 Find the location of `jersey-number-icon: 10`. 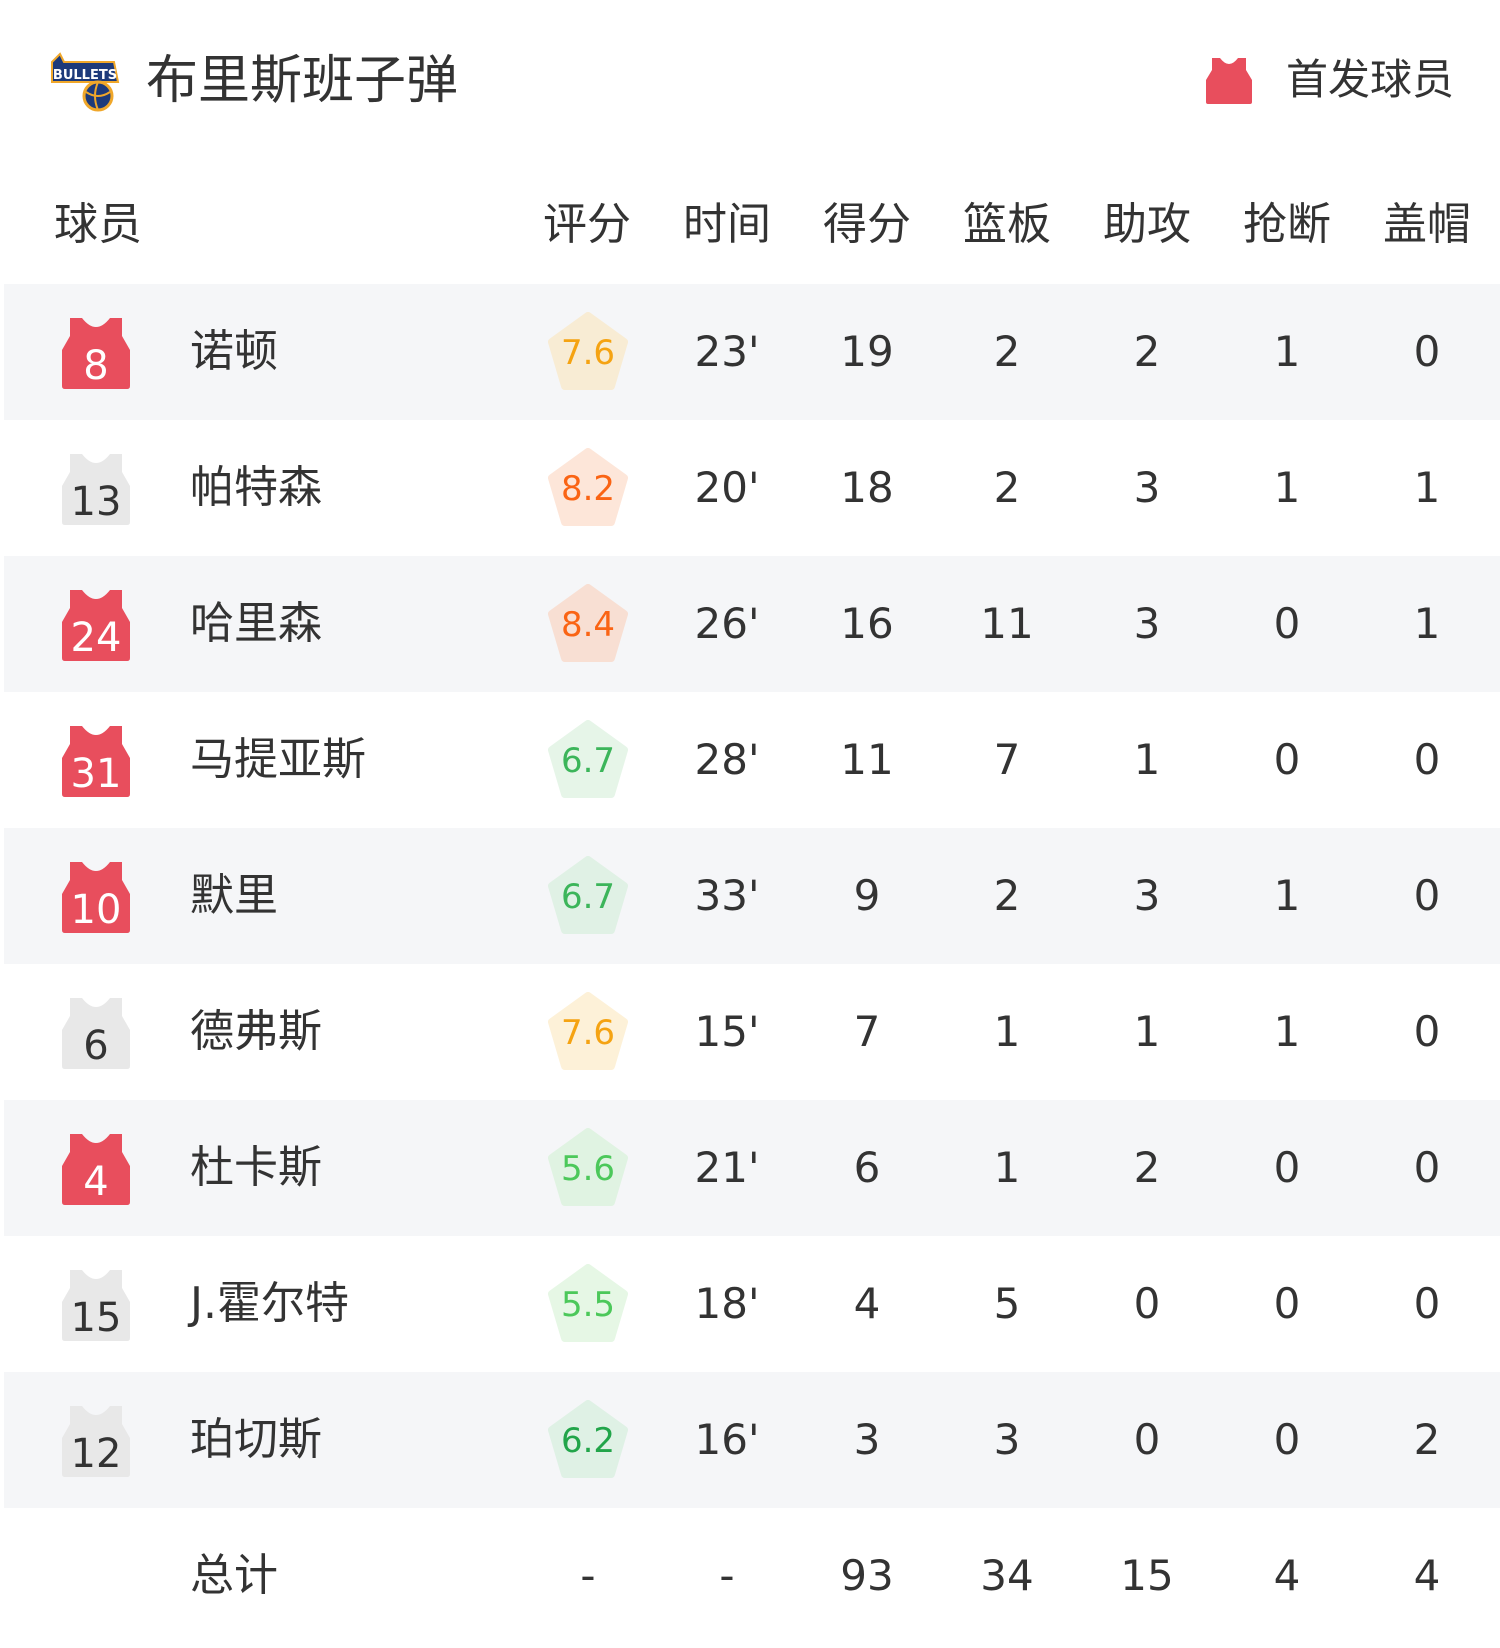

jersey-number-icon: 10 is located at coordinates (96, 897).